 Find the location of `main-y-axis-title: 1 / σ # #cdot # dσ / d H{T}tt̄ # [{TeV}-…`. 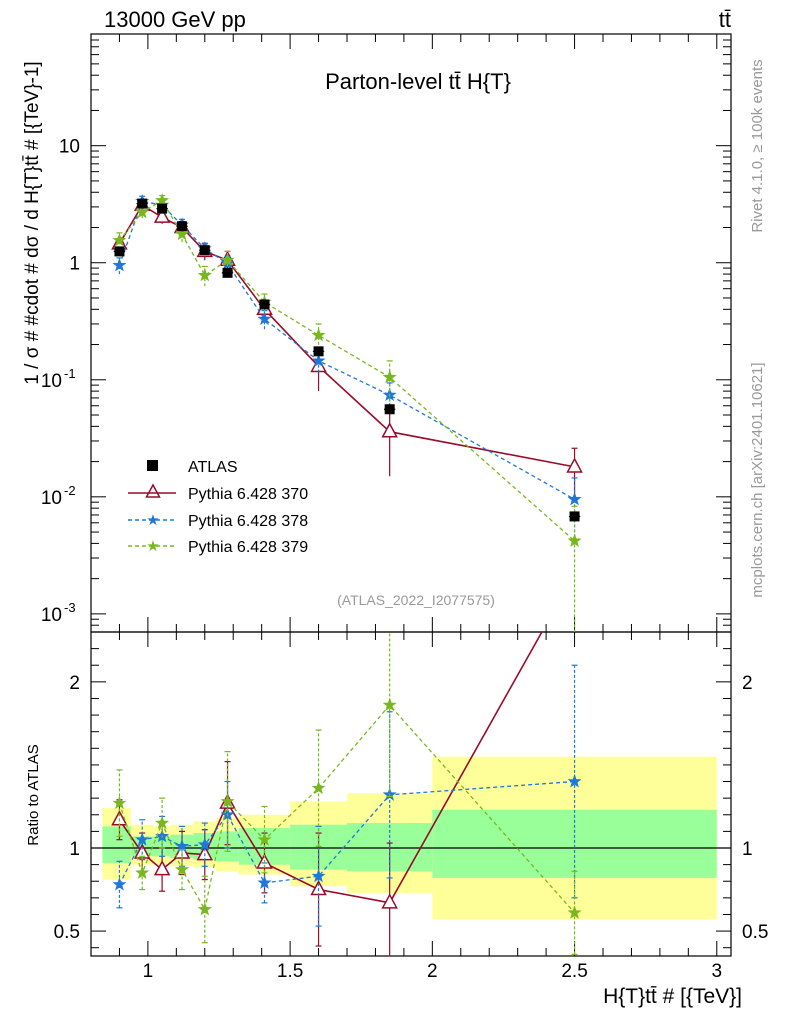

main-y-axis-title: 1 / σ # #cdot # dσ / d H{T}tt̄ # [{TeV}-… is located at coordinates (32, 222).